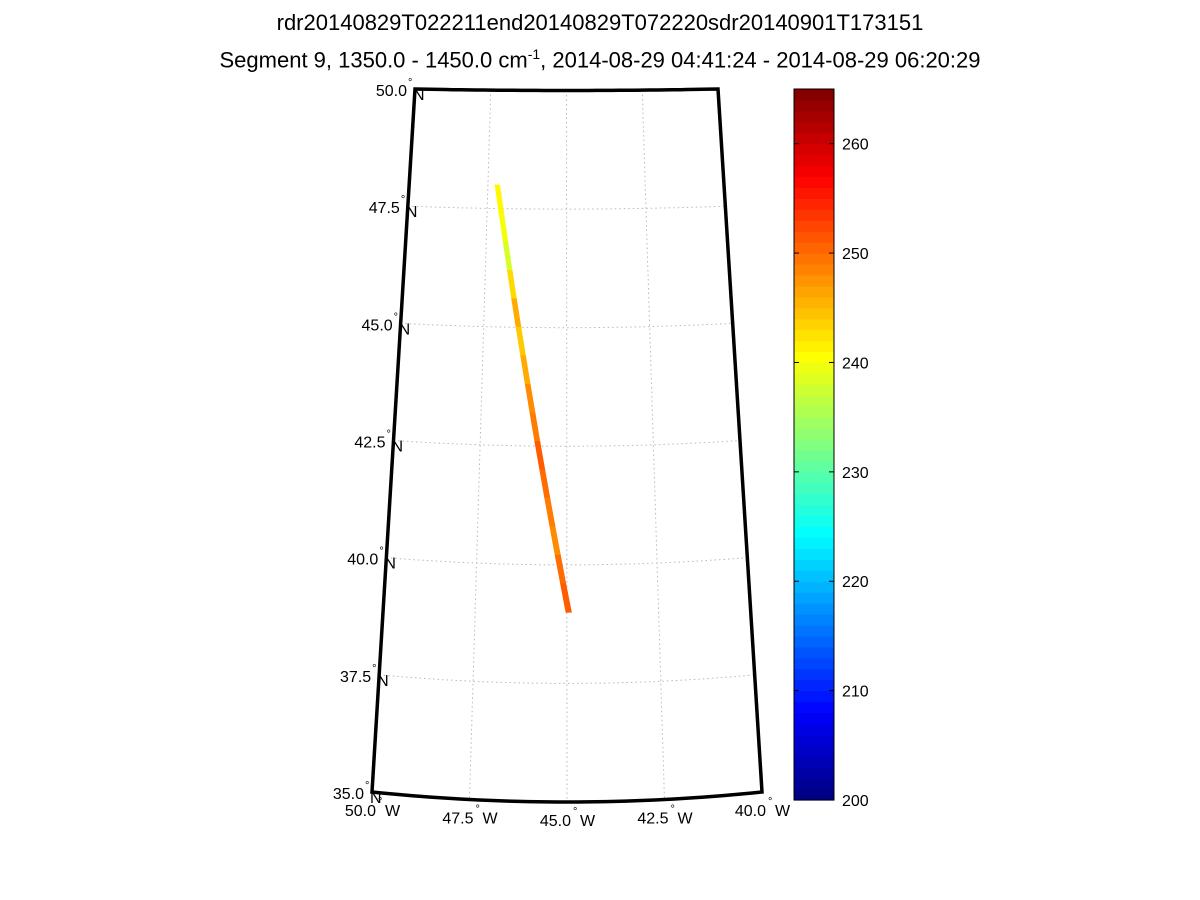  What do you see at coordinates (652, 819) in the screenshot?
I see `lon-label-value: 42.5` at bounding box center [652, 819].